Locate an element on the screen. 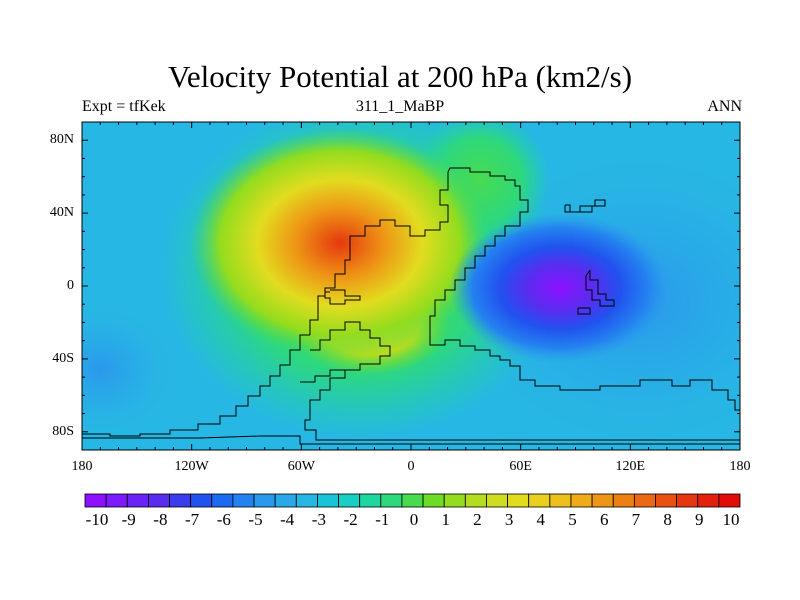 Image resolution: width=800 pixels, height=600 pixels. colorbar-label: -4 is located at coordinates (287, 519).